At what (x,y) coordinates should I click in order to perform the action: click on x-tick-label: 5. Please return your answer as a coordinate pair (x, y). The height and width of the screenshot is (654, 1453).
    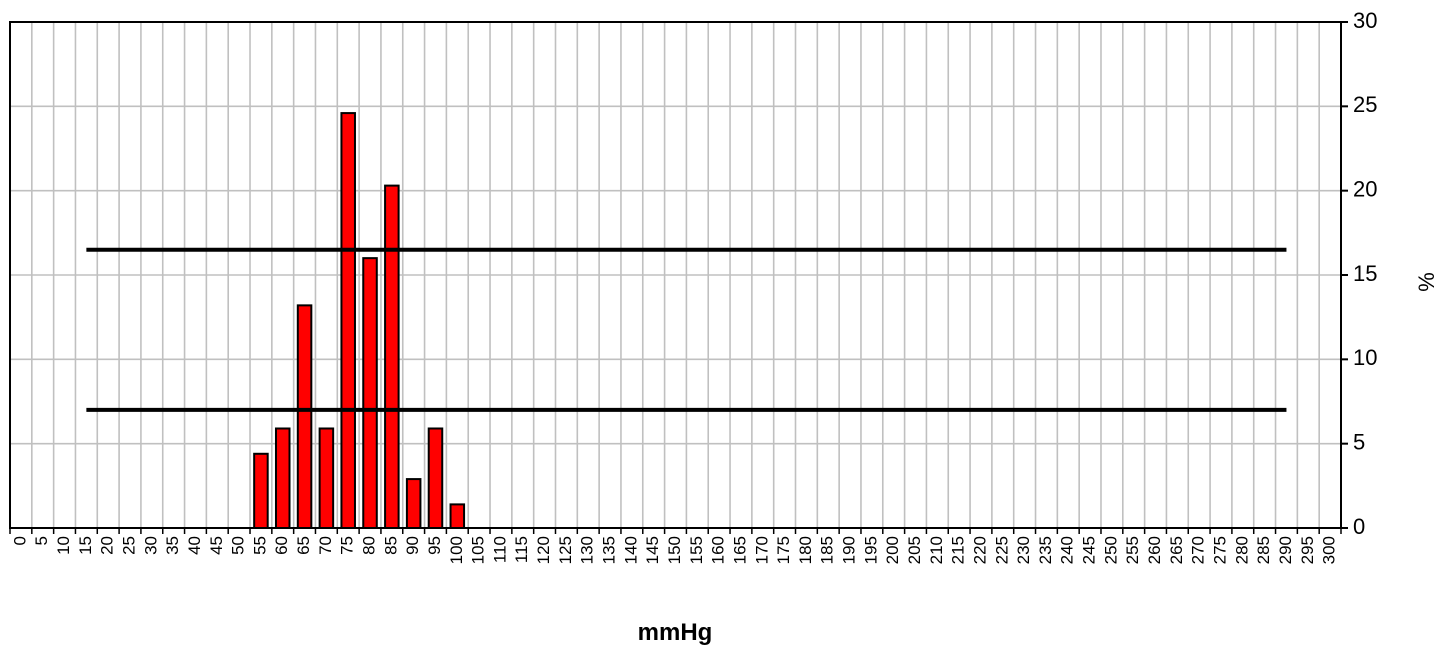
    Looking at the image, I should click on (41, 540).